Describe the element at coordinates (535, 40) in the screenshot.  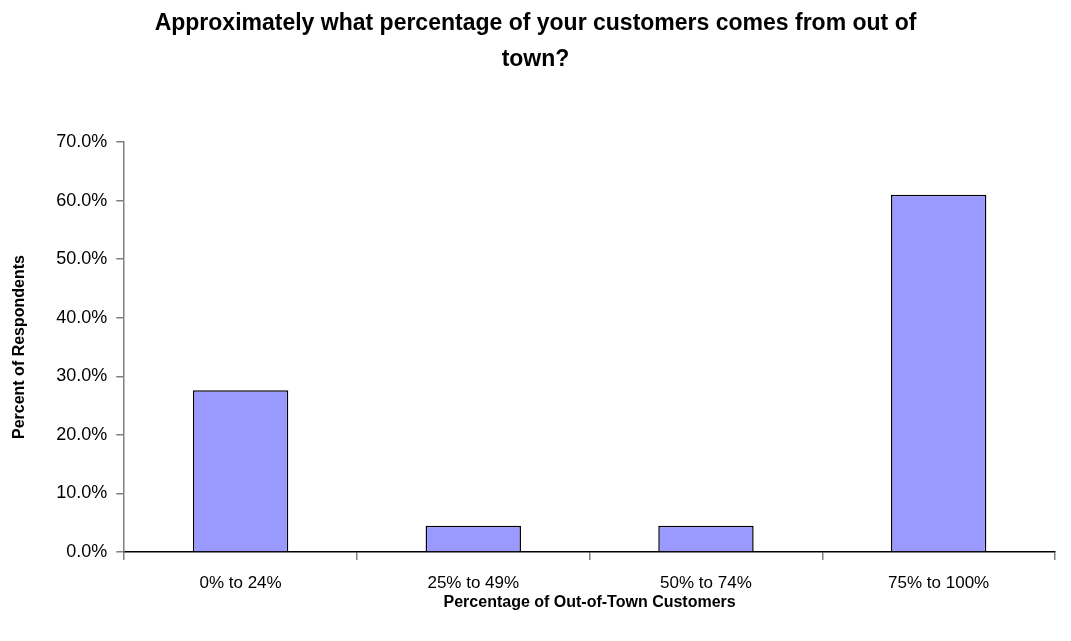
I see `chart-title: Approximately what percentage of your customers comes from out of town?` at that location.